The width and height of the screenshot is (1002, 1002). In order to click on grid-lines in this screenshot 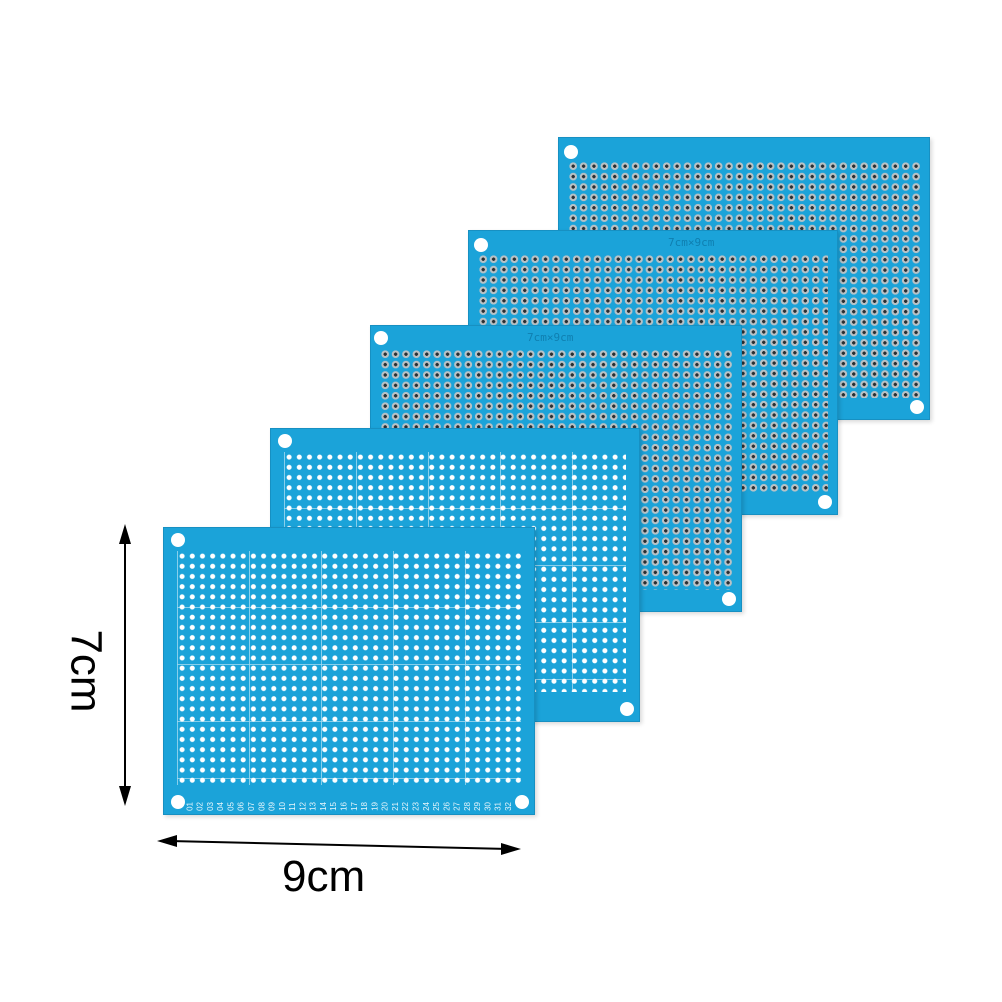, I will do `click(349, 668)`.